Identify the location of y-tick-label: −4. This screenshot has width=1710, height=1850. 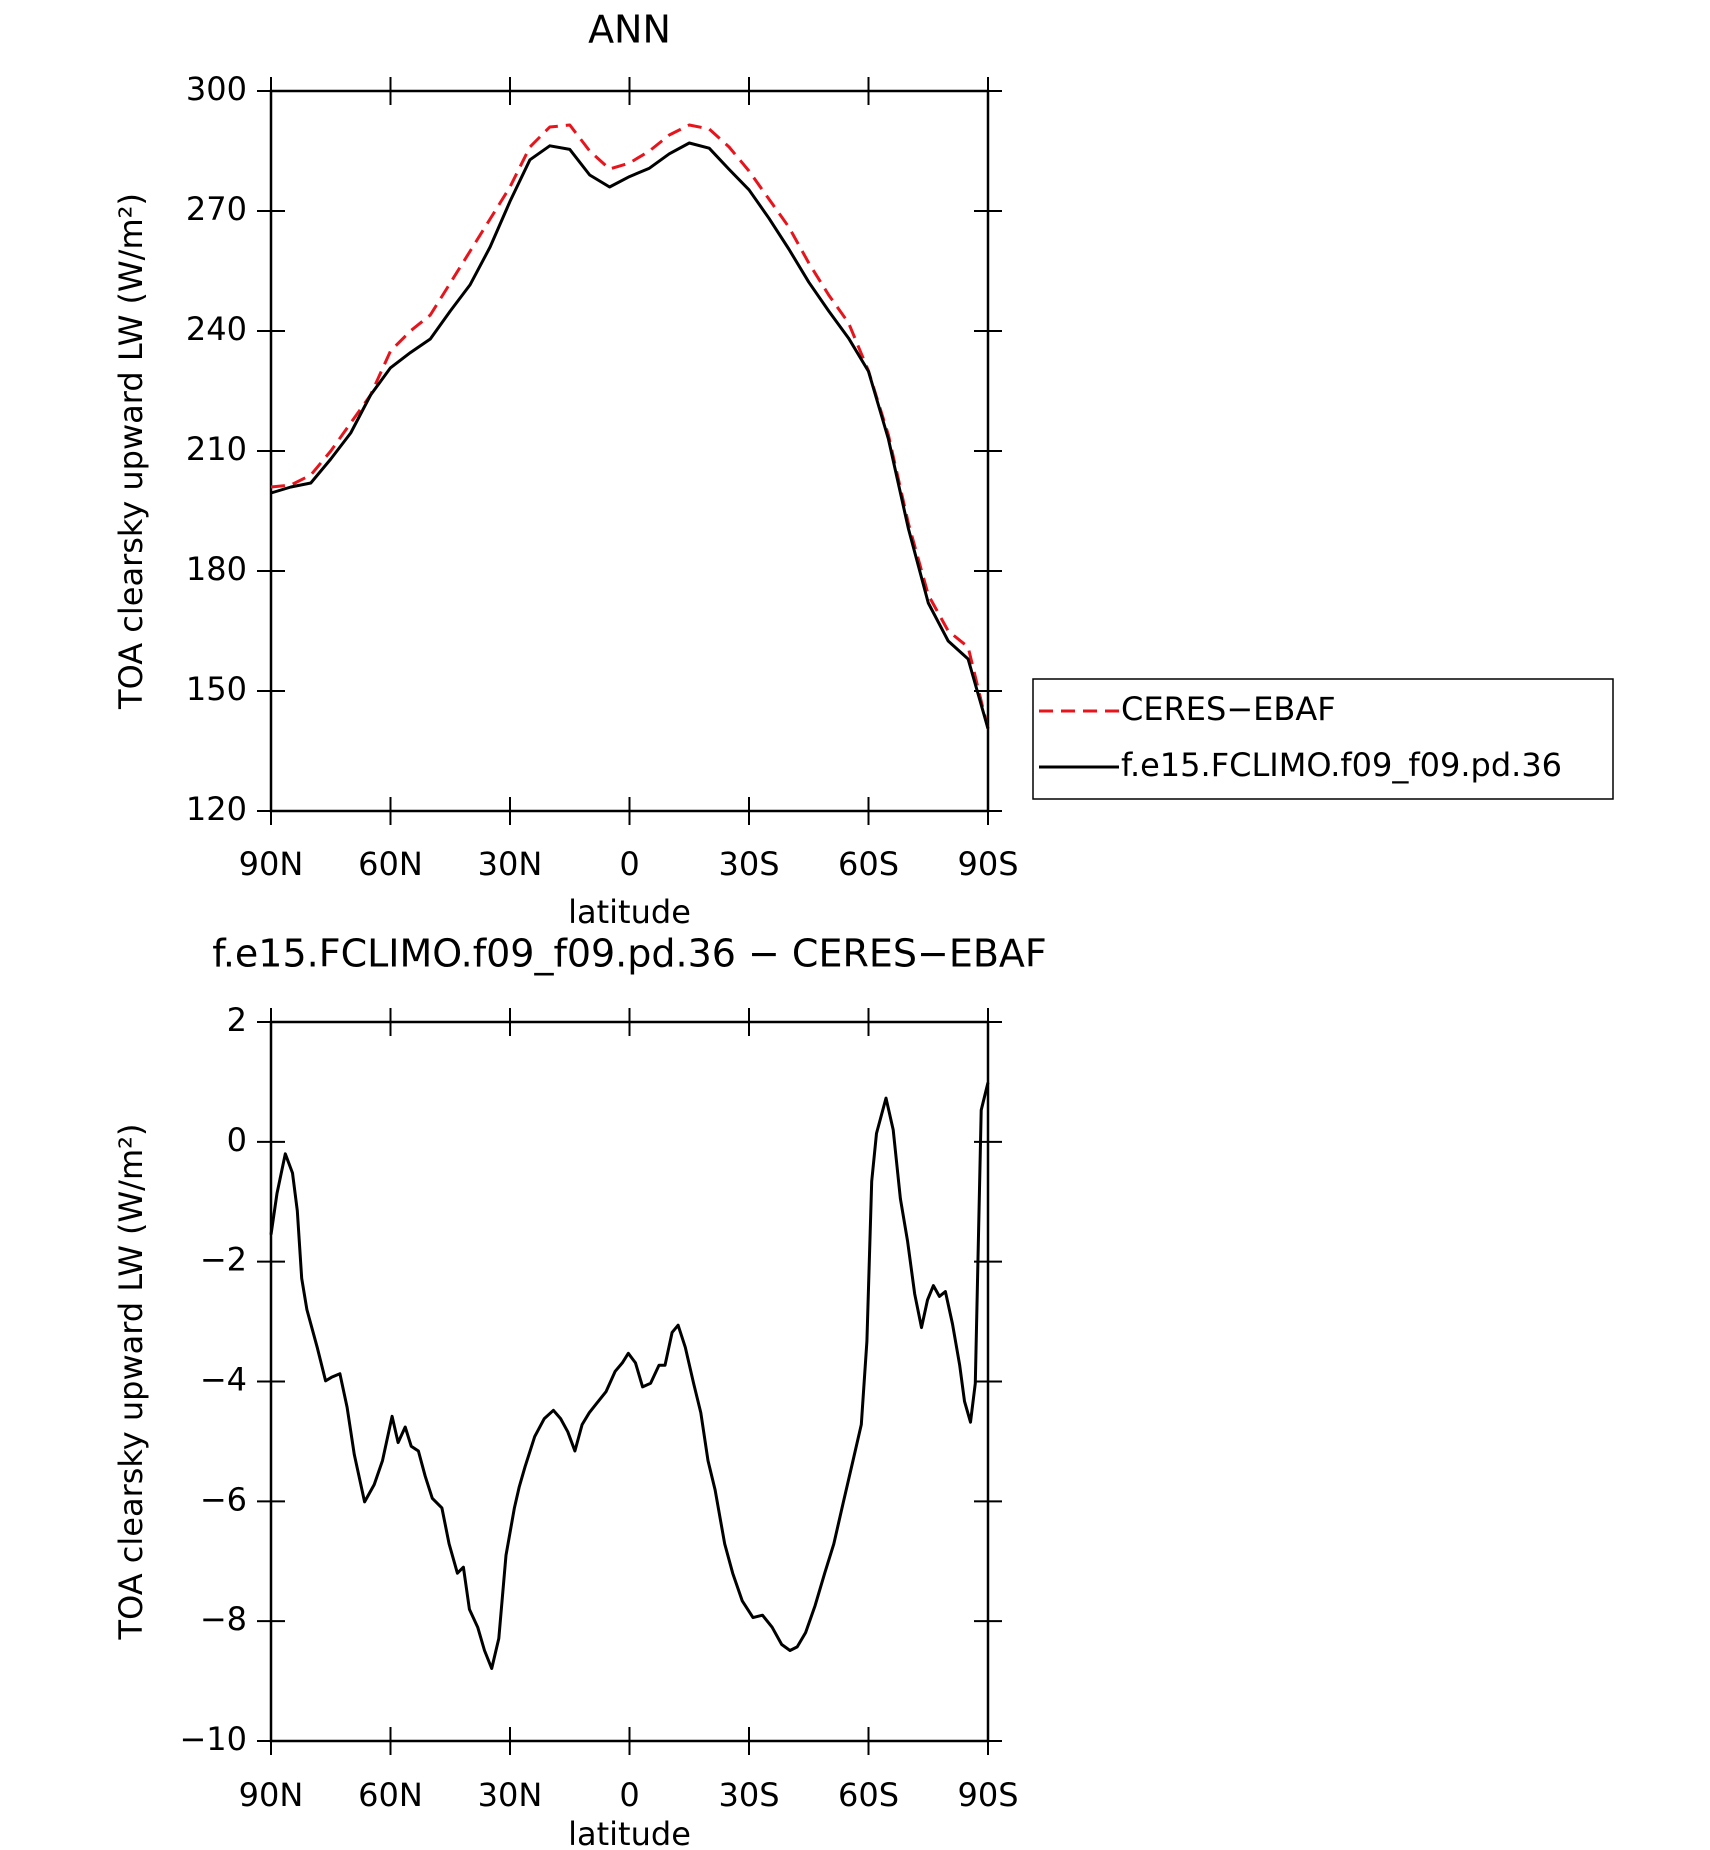
(223, 1380).